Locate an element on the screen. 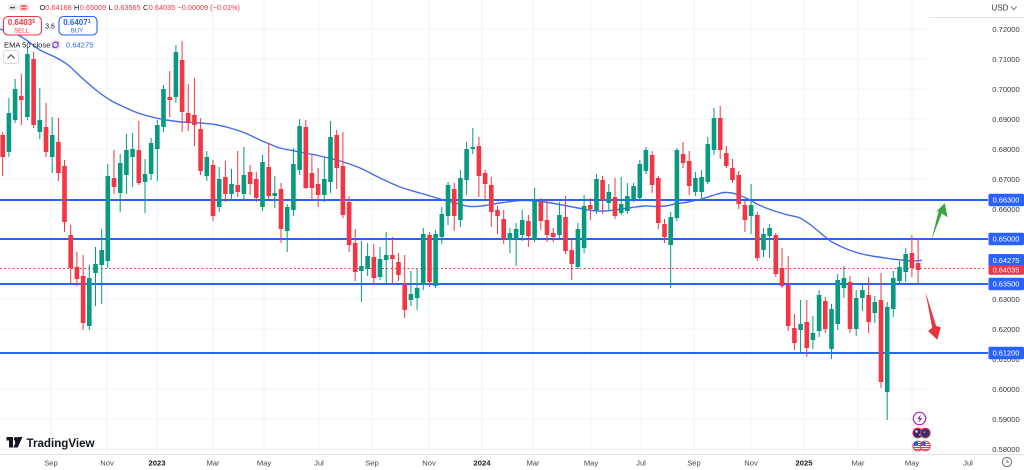  svg-text: 0.69000 is located at coordinates (1005, 119).